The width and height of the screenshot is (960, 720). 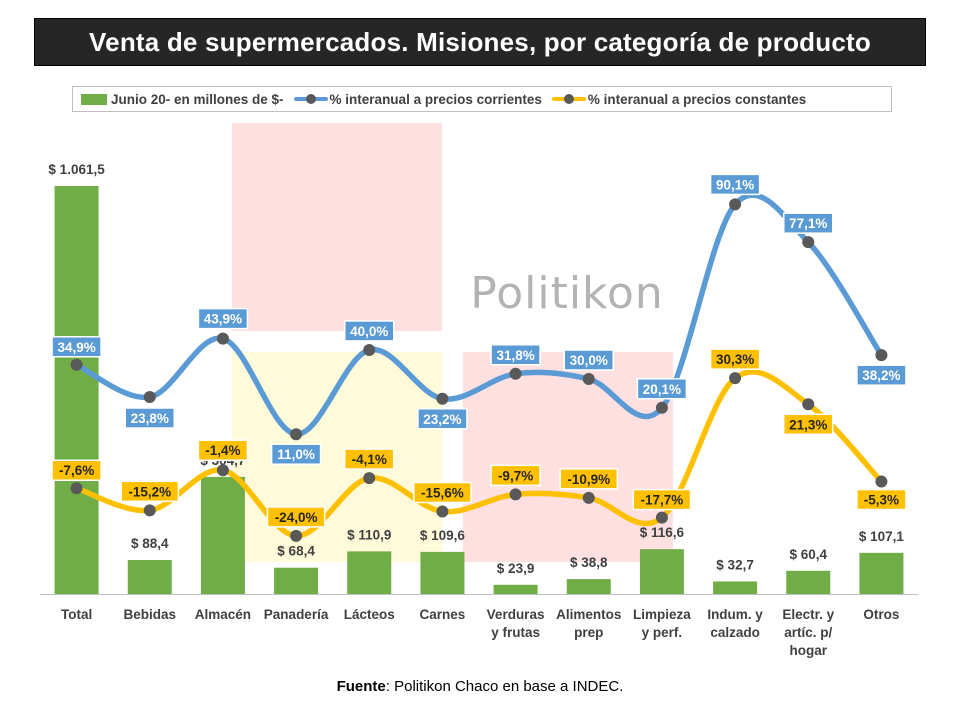 What do you see at coordinates (662, 389) in the screenshot?
I see `series-corrientes-label-9: 20,1%` at bounding box center [662, 389].